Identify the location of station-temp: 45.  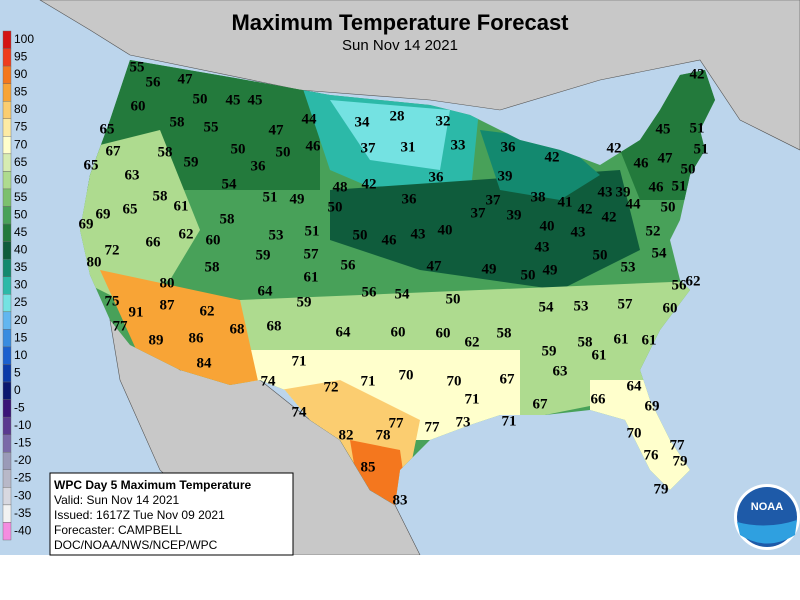
(233, 100).